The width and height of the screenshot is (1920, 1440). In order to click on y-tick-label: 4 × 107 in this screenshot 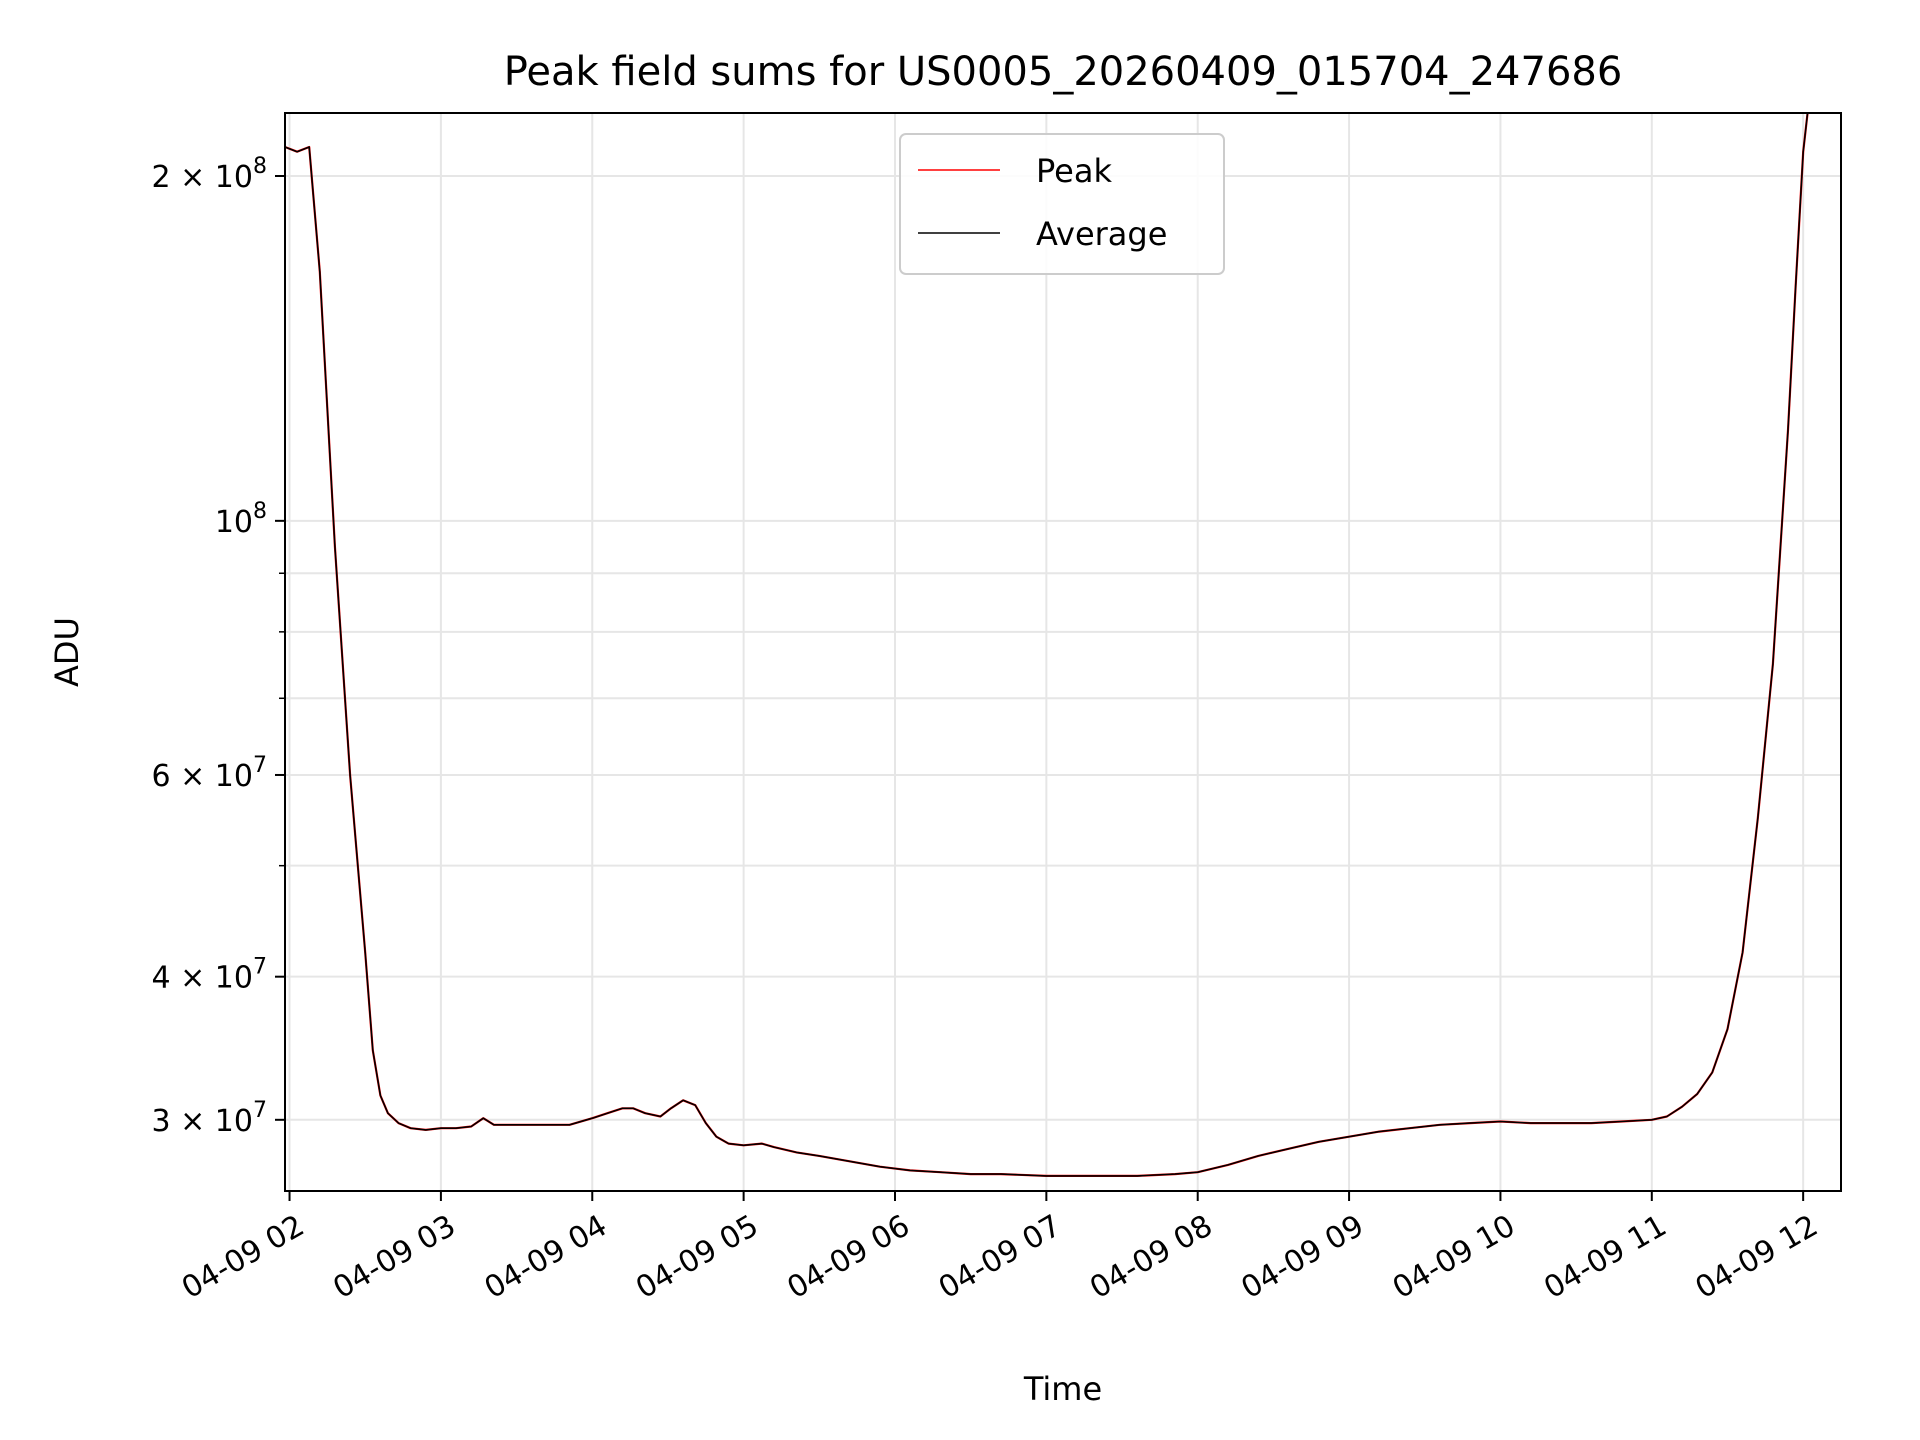, I will do `click(209, 975)`.